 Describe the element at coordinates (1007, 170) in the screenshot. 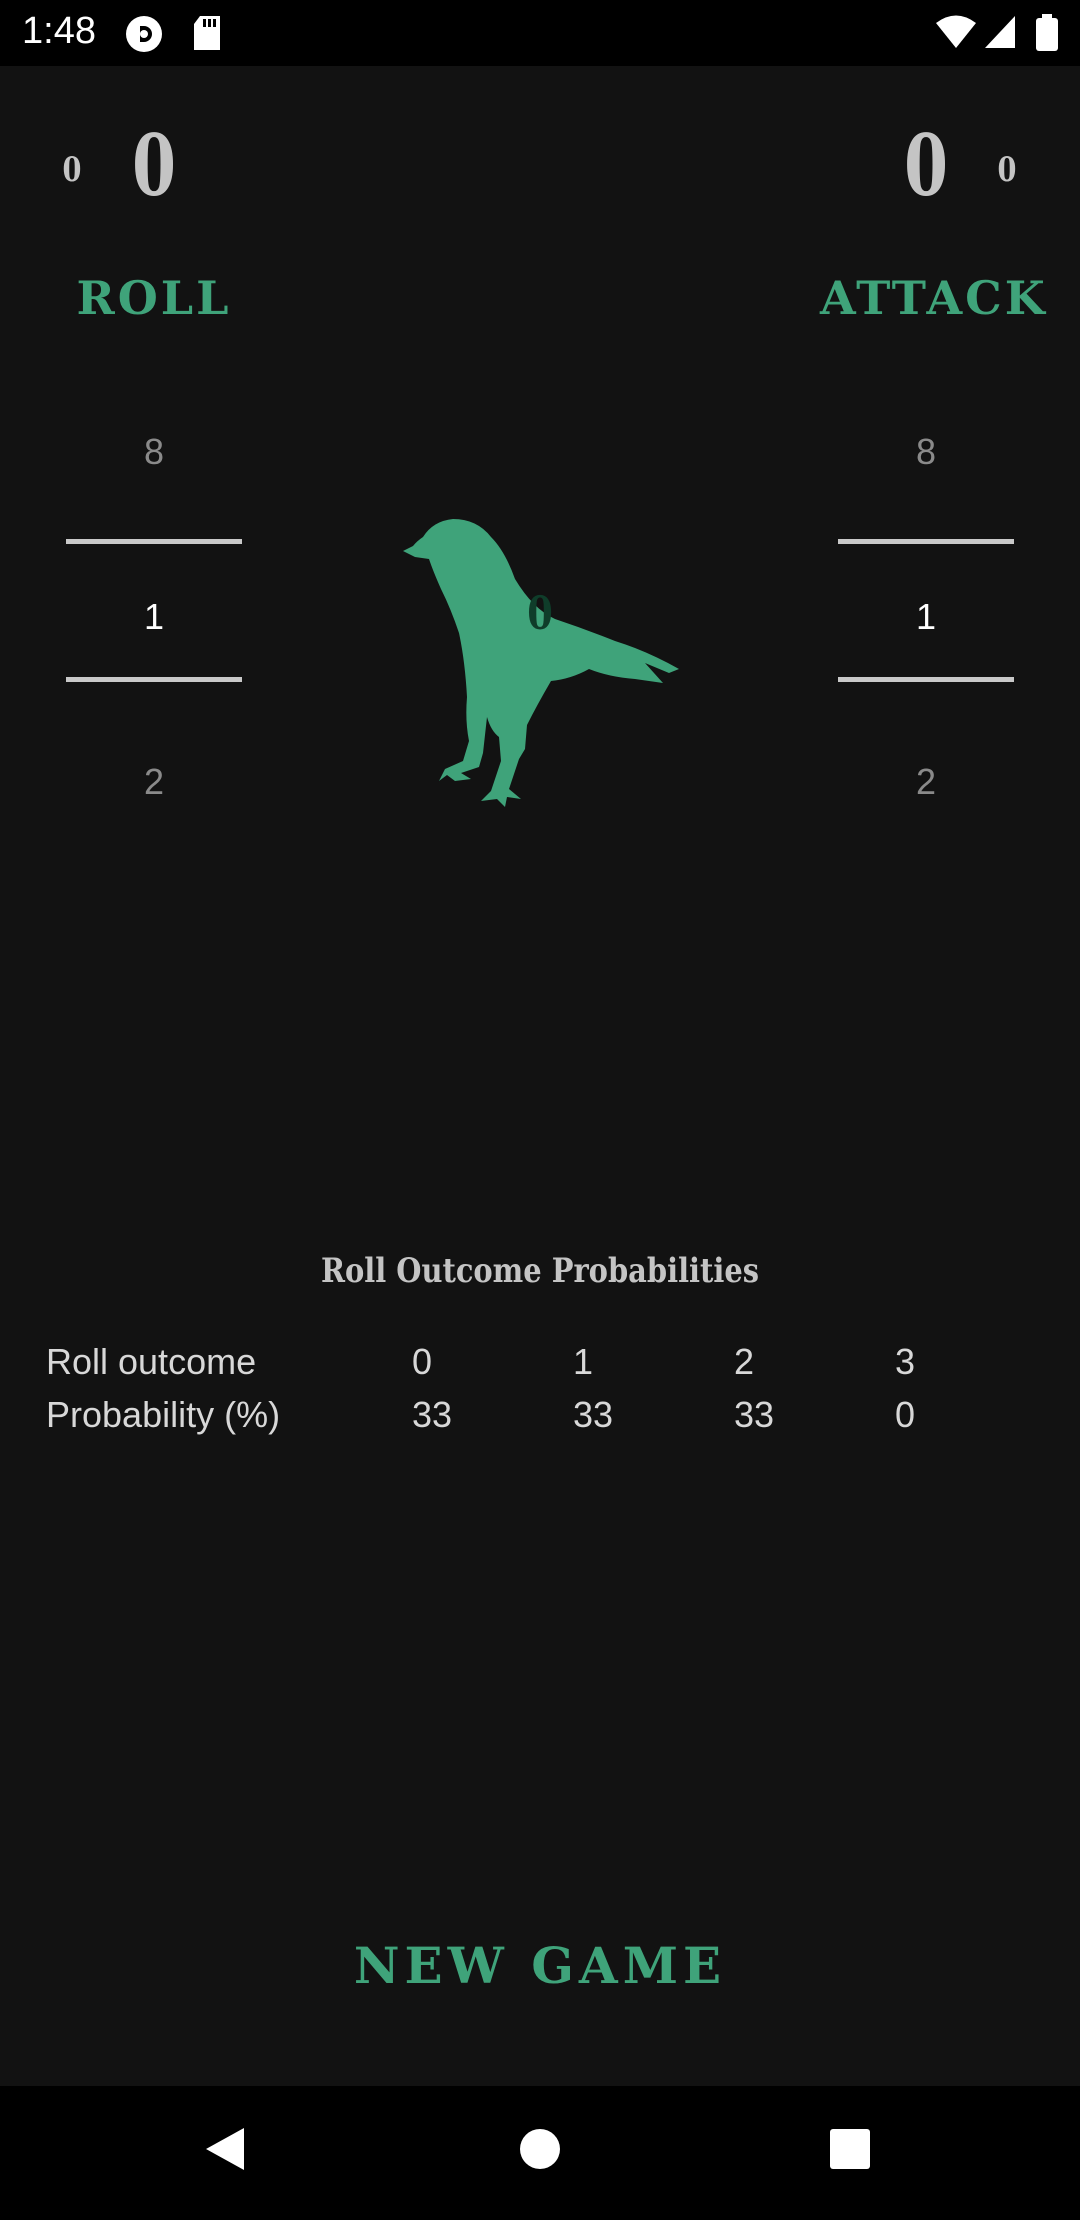

I see `right-small-score: 0` at that location.